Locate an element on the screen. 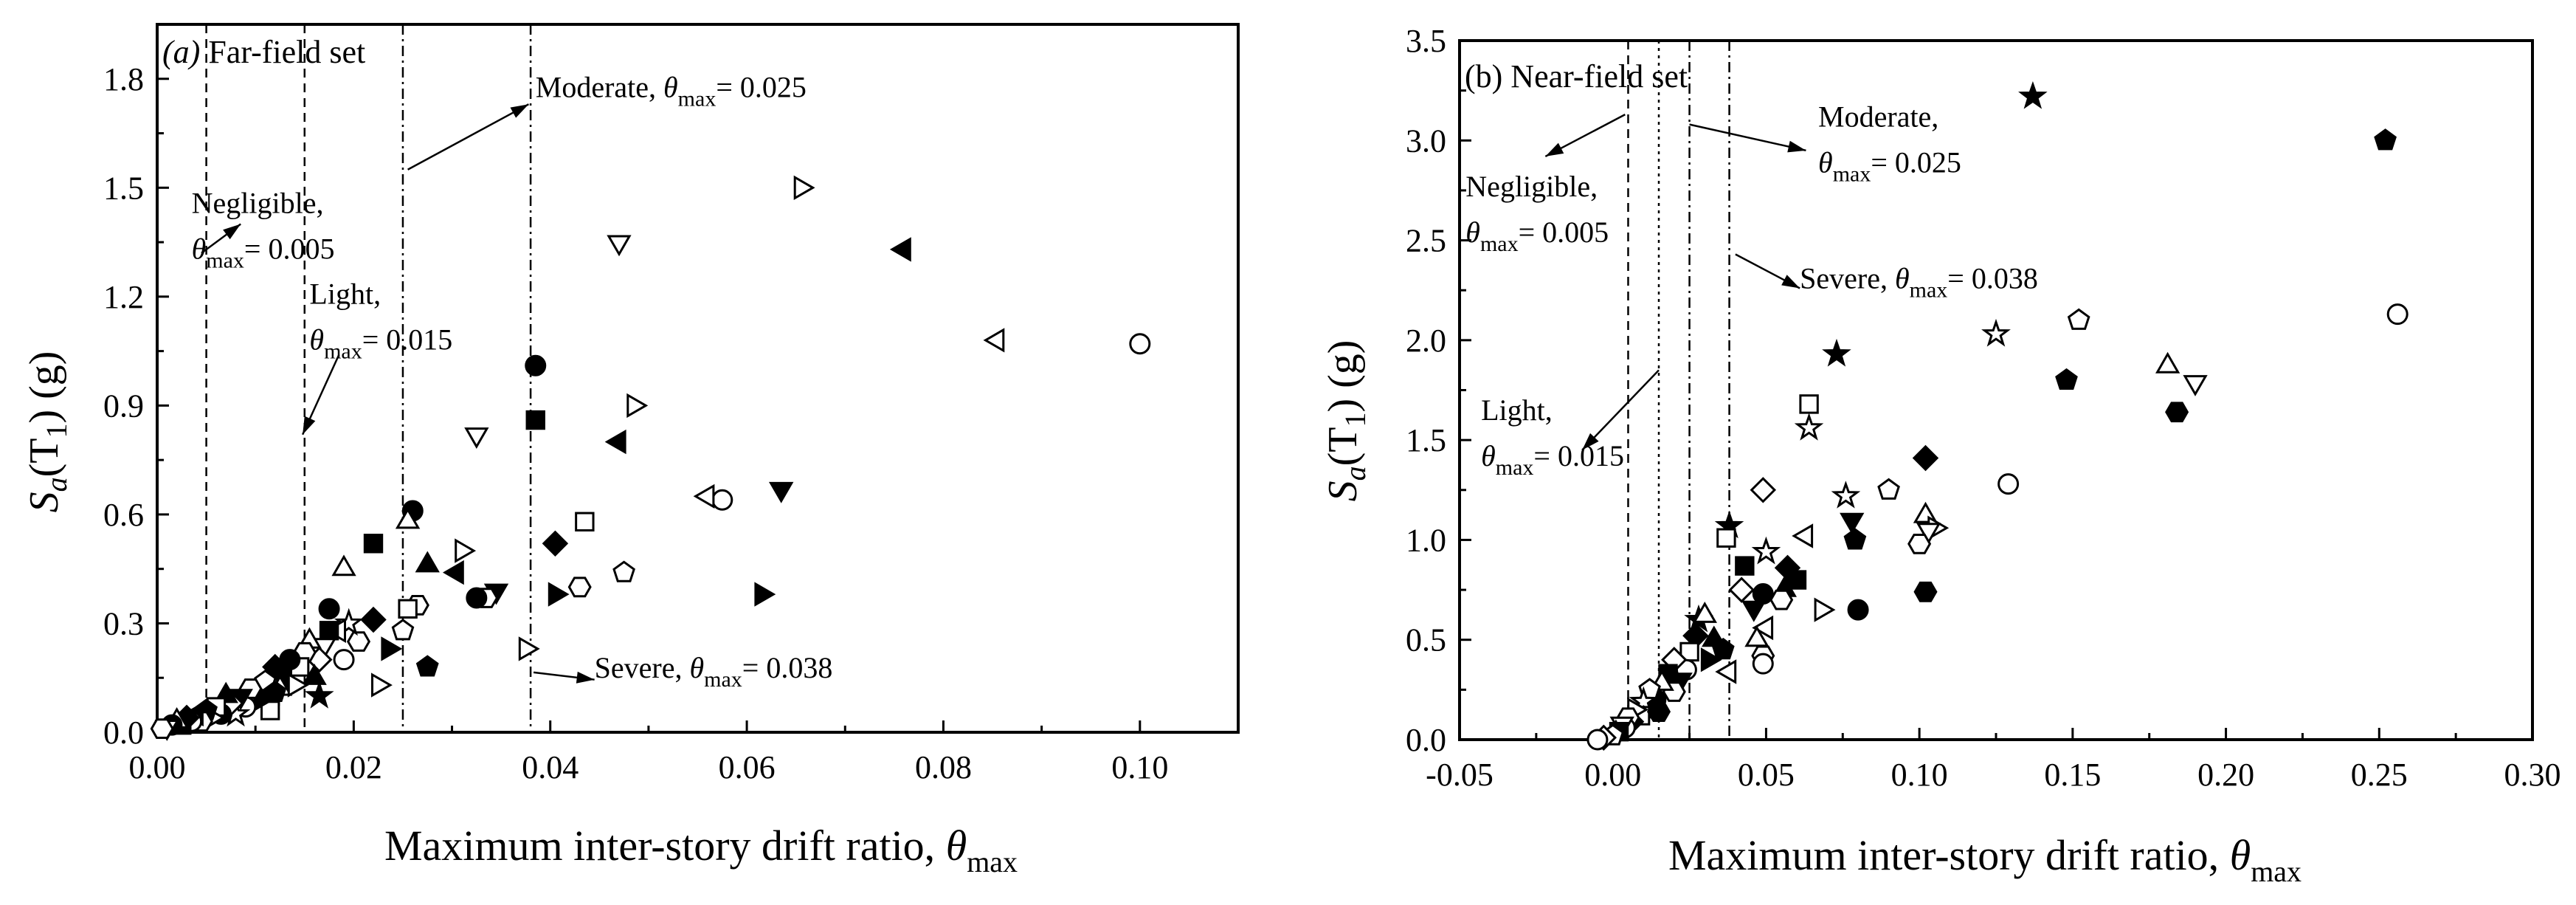  panel-b-x-tick-label: -0.05 is located at coordinates (1460, 775).